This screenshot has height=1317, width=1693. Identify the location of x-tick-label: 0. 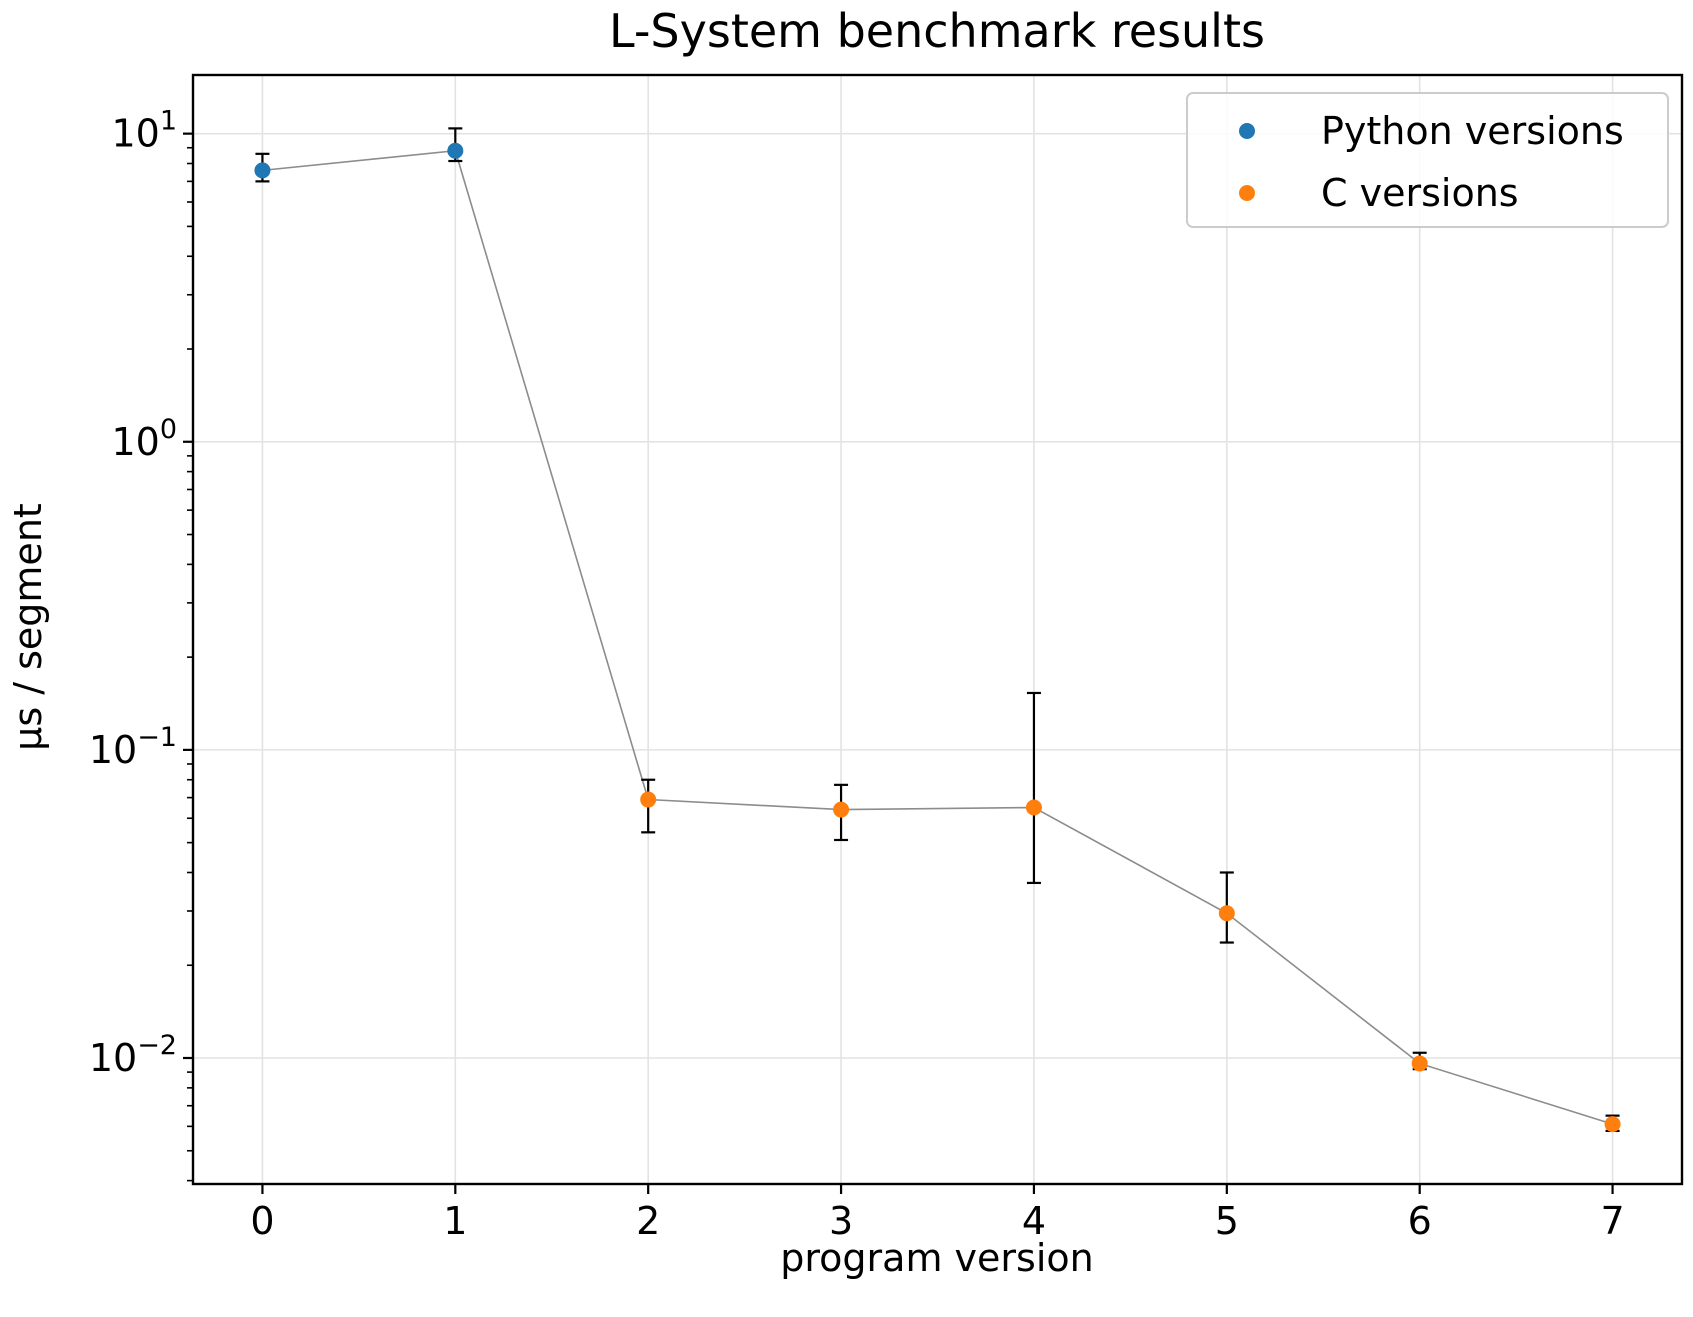
(262, 1221).